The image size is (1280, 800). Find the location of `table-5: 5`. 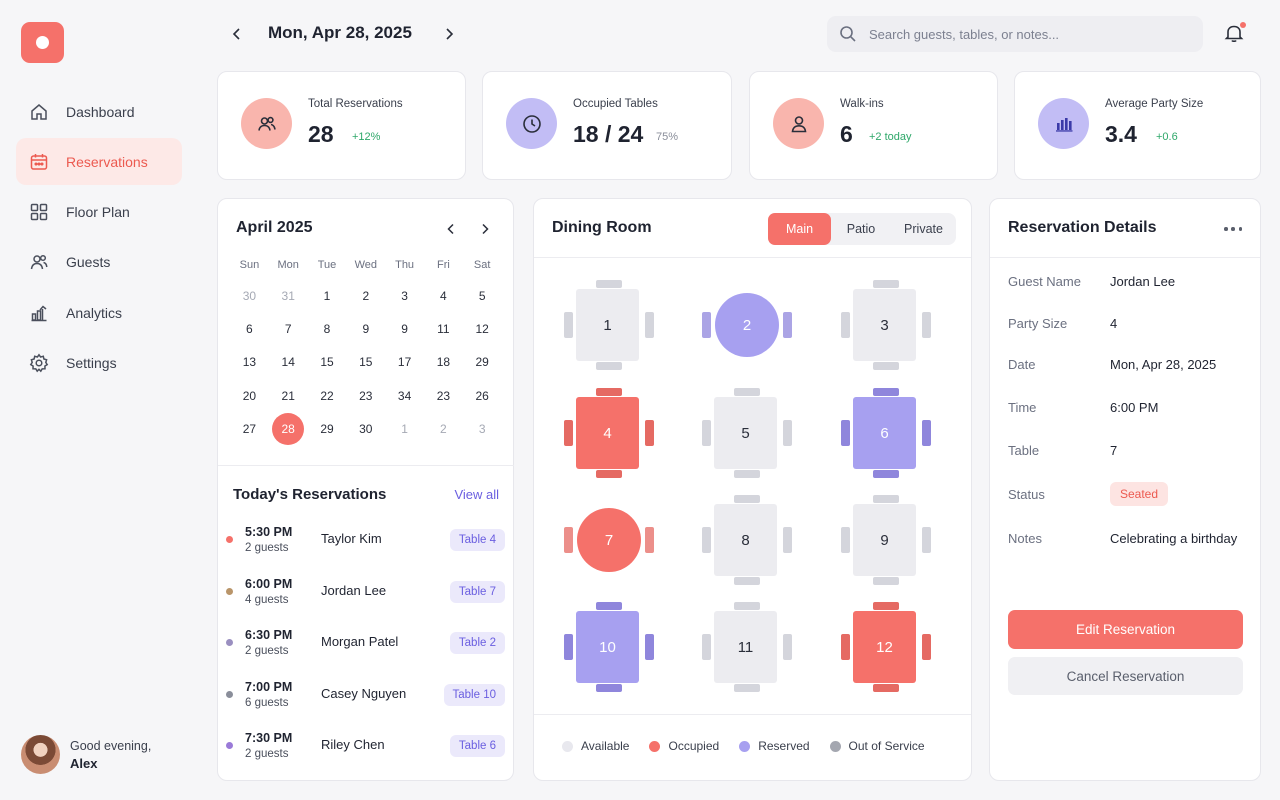

table-5: 5 is located at coordinates (747, 433).